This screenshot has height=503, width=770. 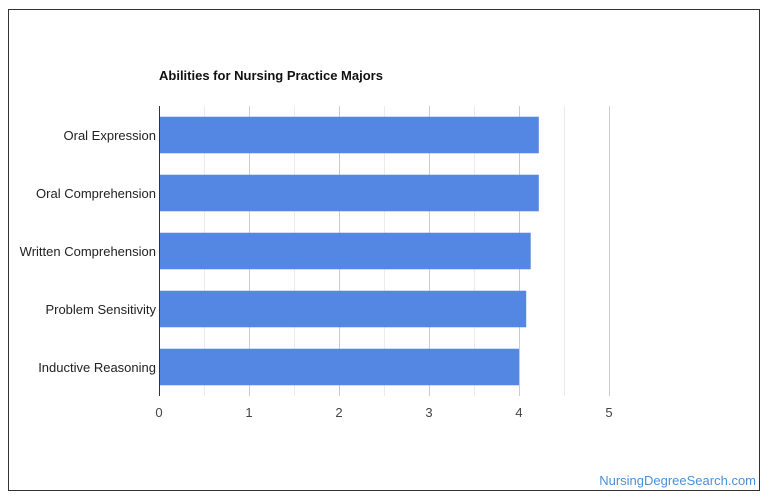 I want to click on x-tick-label: 1, so click(x=248, y=412).